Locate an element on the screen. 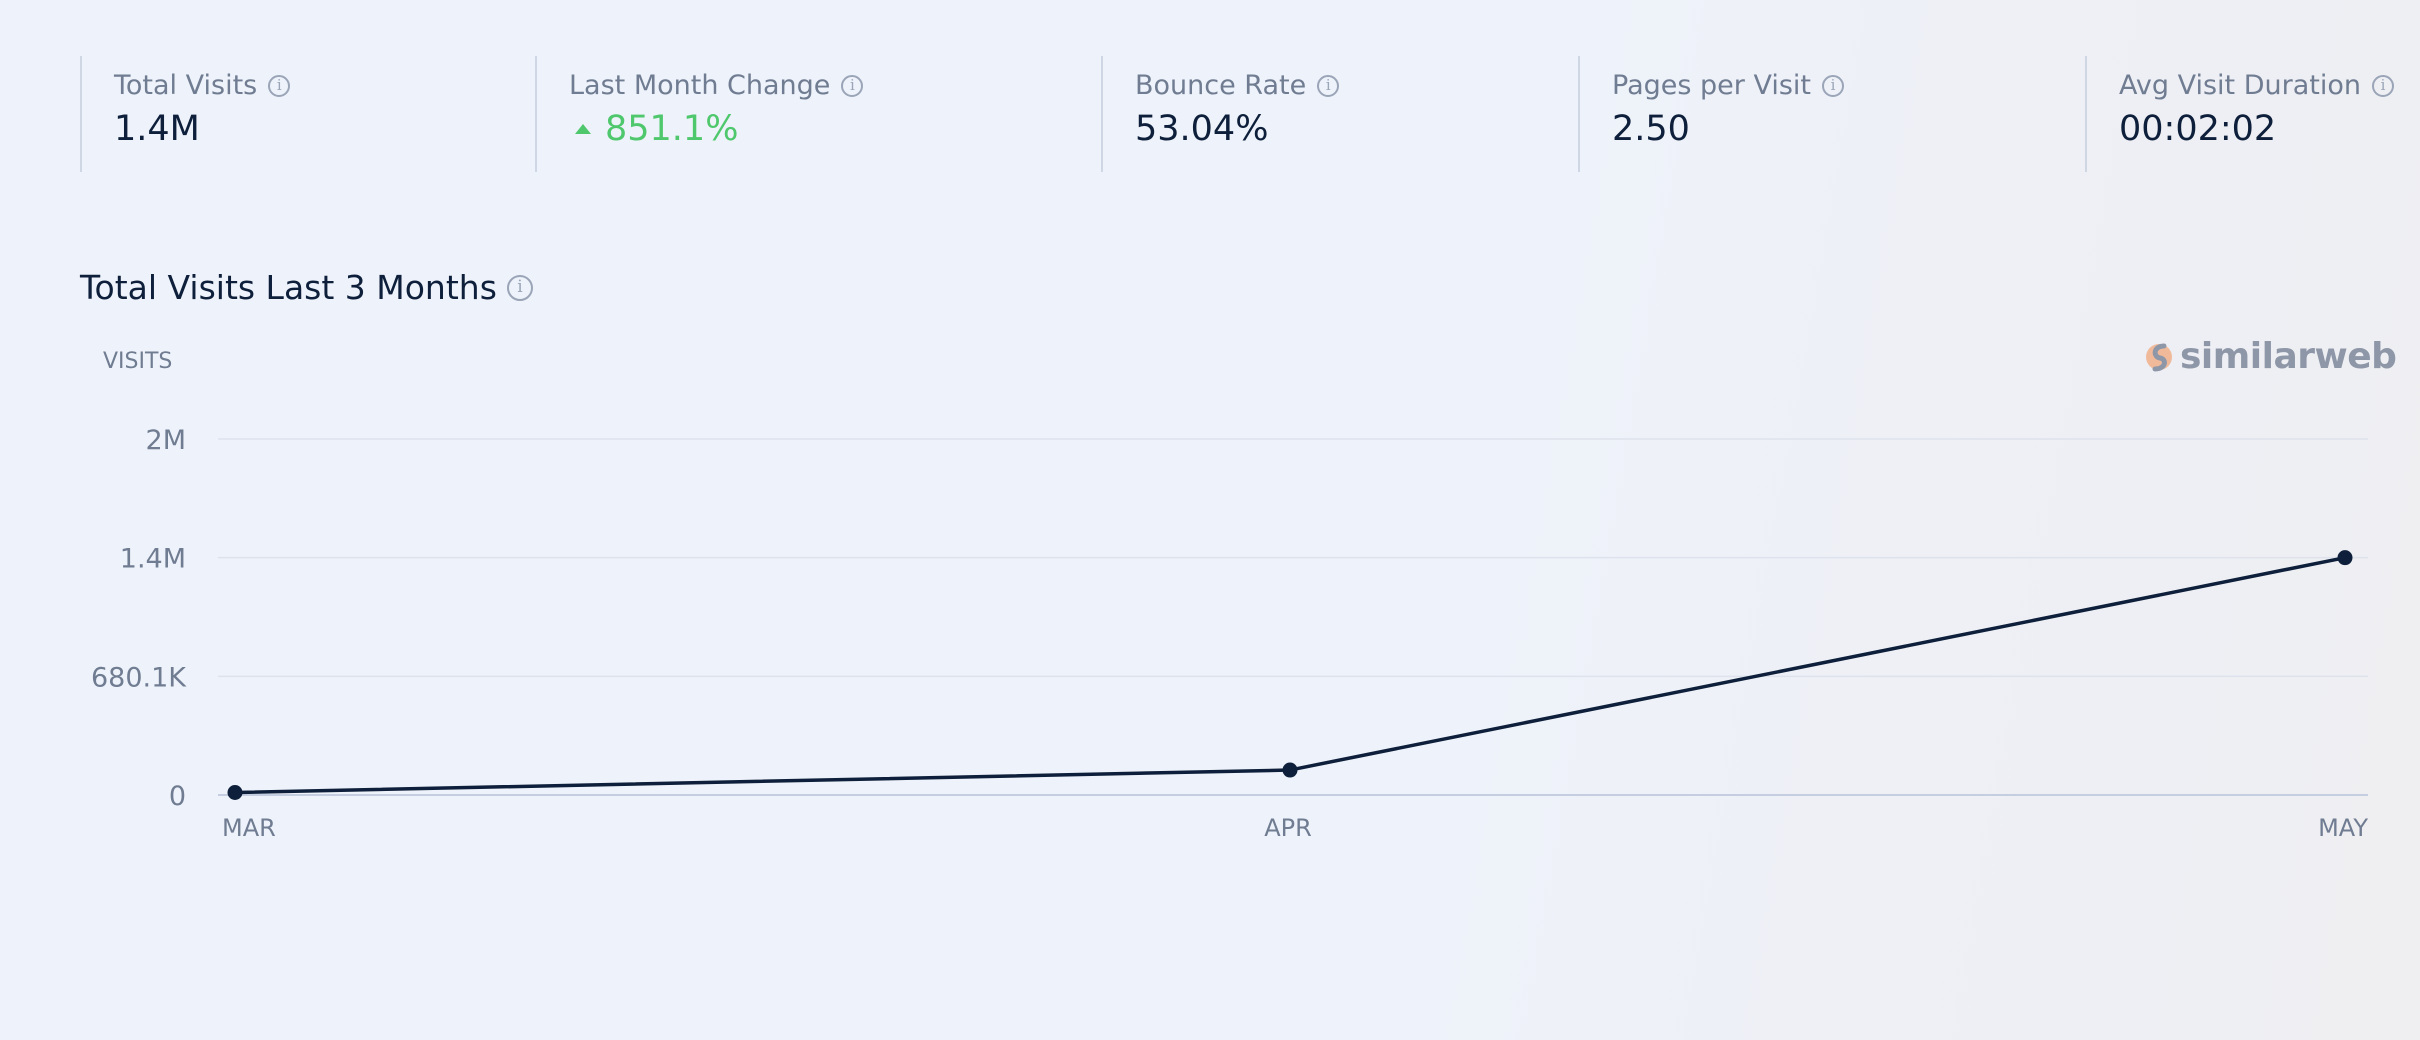 The width and height of the screenshot is (2420, 1040). trend-up-icon is located at coordinates (583, 129).